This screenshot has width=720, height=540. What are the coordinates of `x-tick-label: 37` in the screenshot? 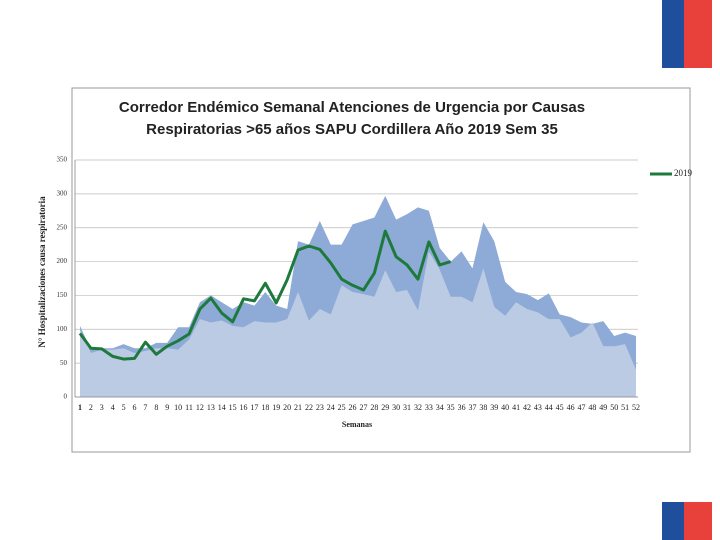 It's located at (472, 407).